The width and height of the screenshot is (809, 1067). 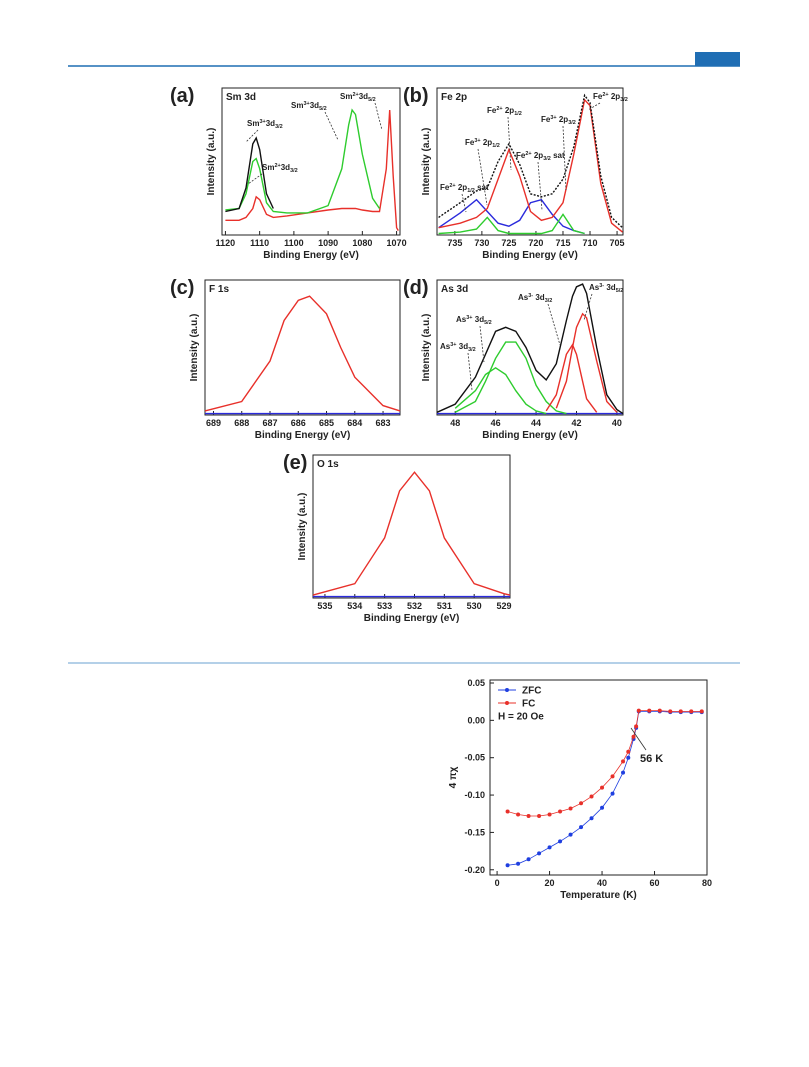 I want to click on x-tick-label: 686, so click(x=298, y=423).